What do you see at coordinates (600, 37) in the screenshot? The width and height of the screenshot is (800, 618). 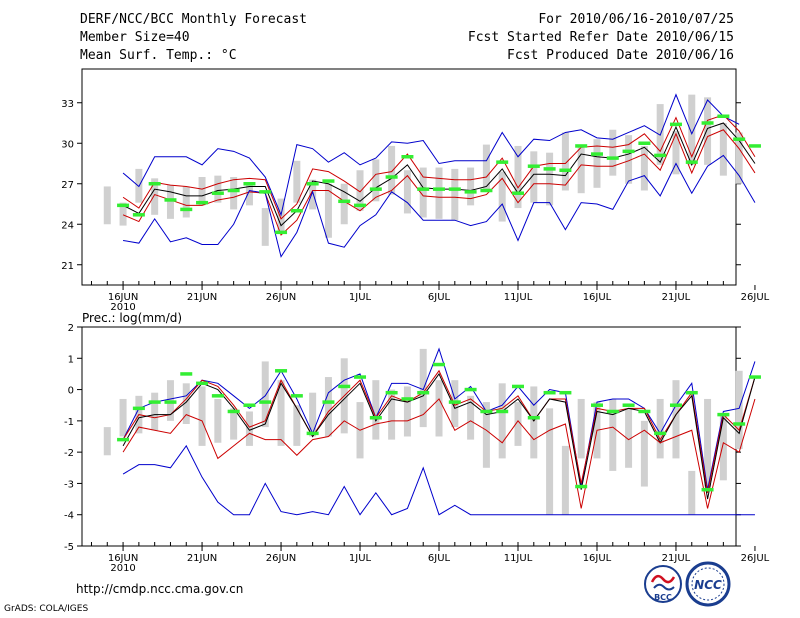 I see `forecast-started-date: Fcst Started Refer Date 2010/06/15` at bounding box center [600, 37].